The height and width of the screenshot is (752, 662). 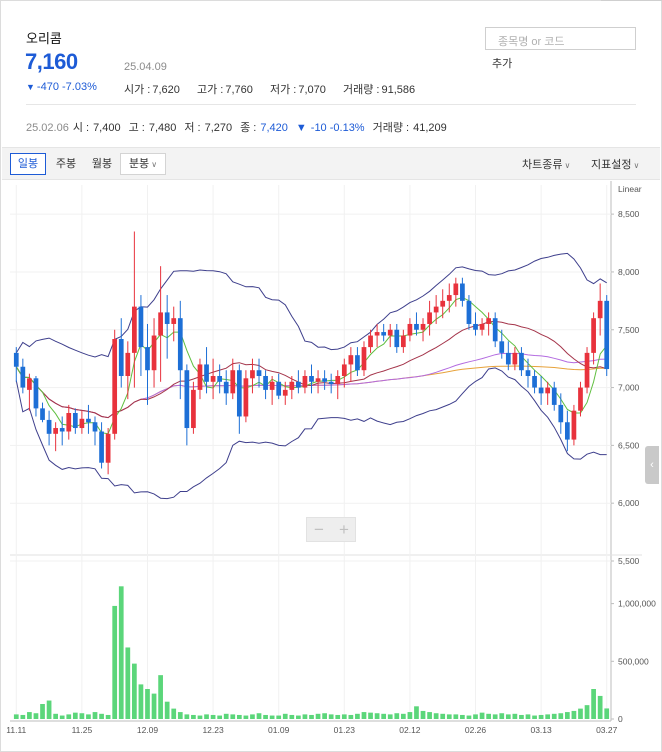 I want to click on hover-low: 저 :7,270, so click(x=208, y=128).